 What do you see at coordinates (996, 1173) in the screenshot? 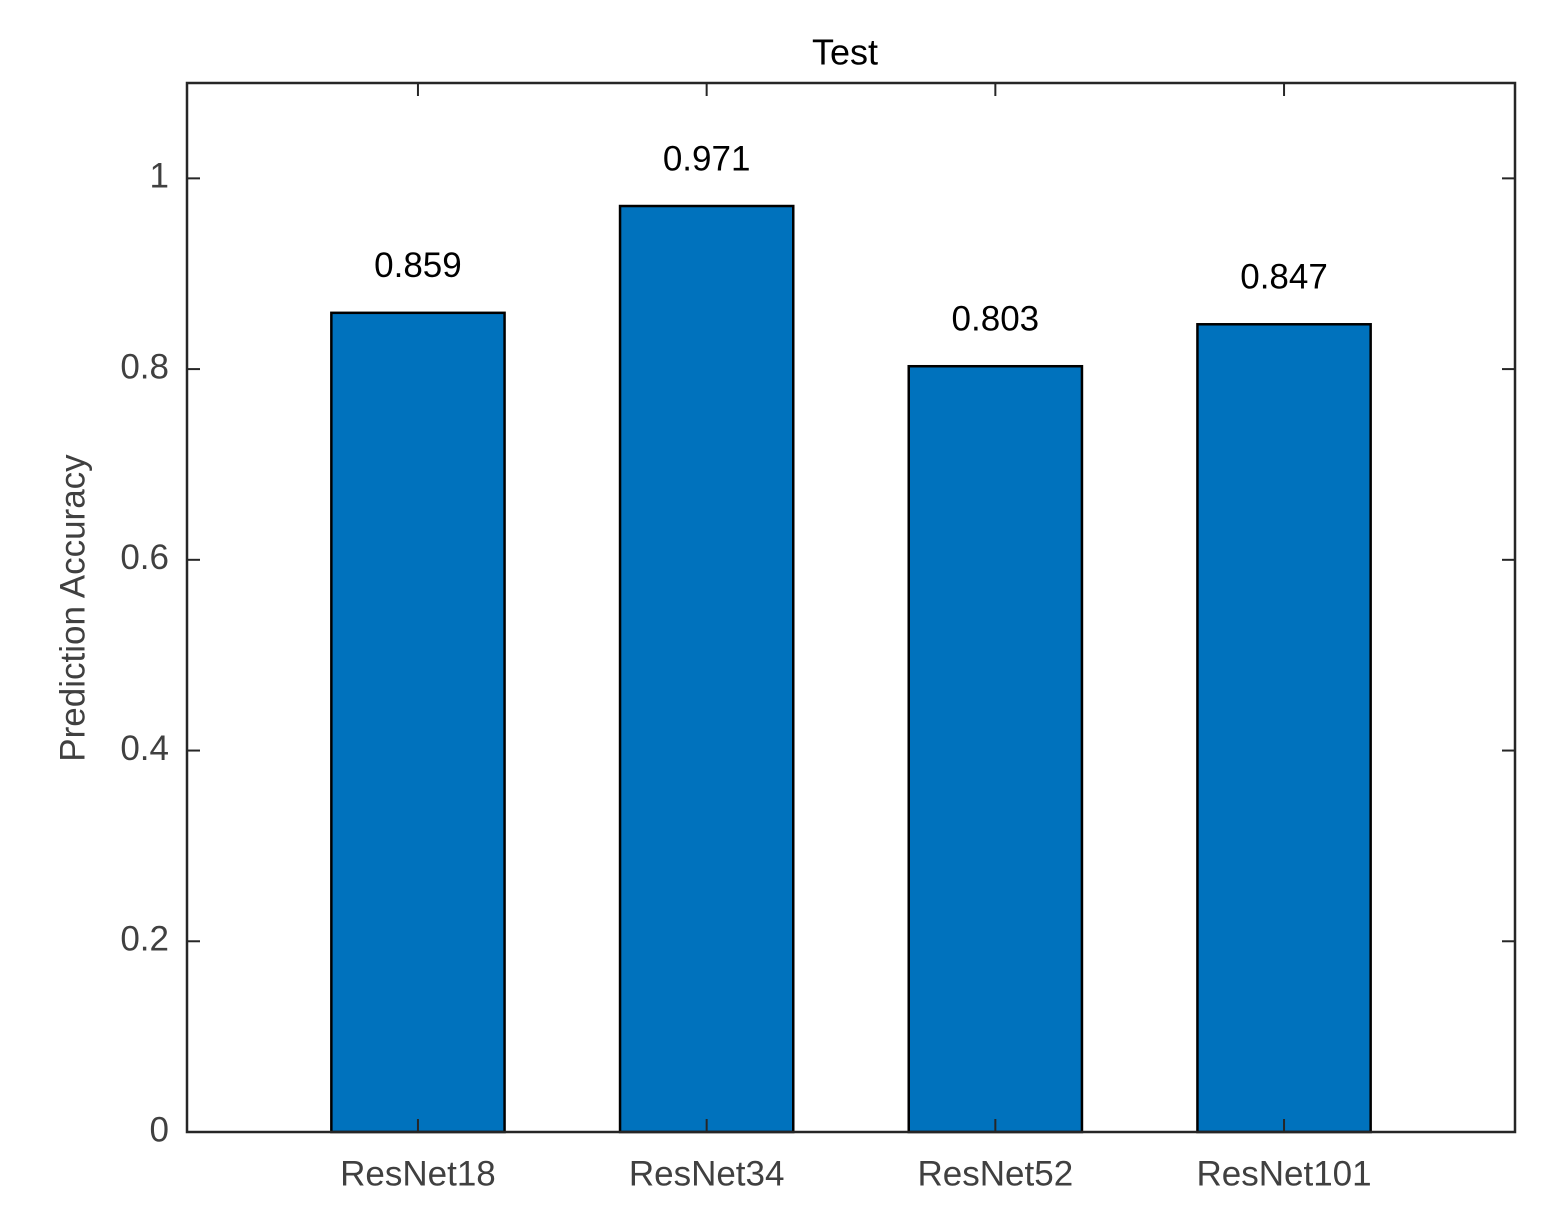
I see `x-tick-label: ResNet52` at bounding box center [996, 1173].